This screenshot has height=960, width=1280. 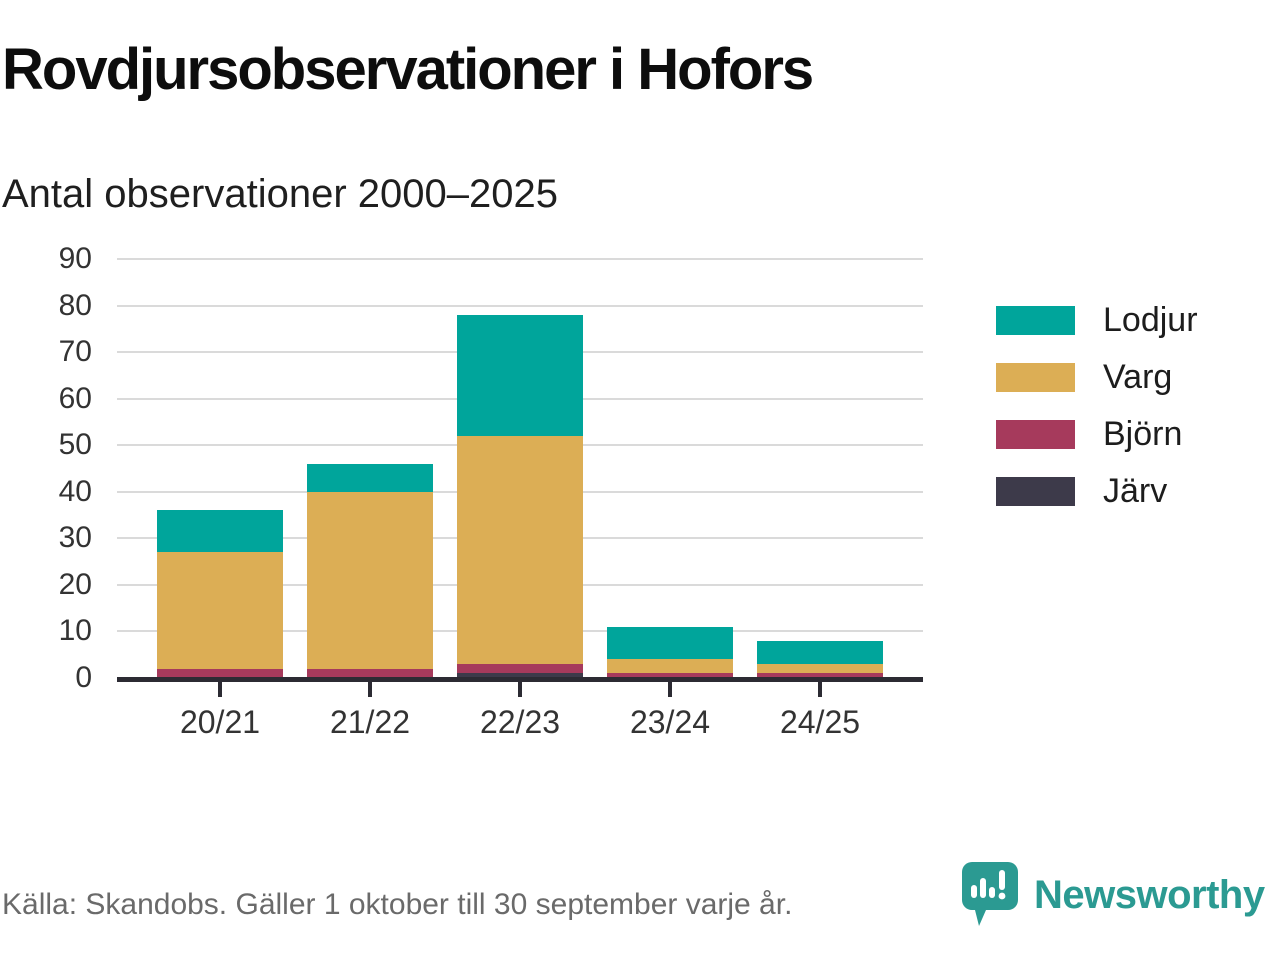 I want to click on y-axis-tick-label: 50, so click(x=75, y=445).